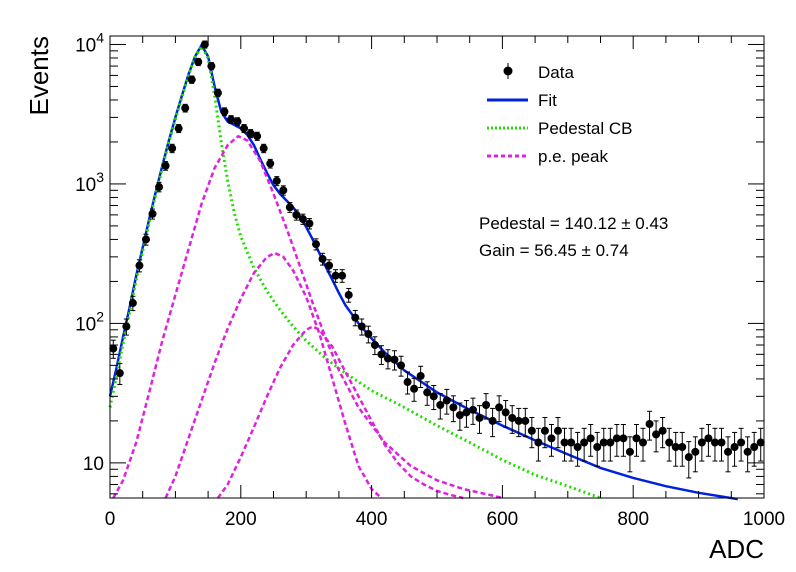 This screenshot has width=796, height=572. Describe the element at coordinates (554, 250) in the screenshot. I see `annotation-gain: Gain = 56.45 ± 0.74` at that location.